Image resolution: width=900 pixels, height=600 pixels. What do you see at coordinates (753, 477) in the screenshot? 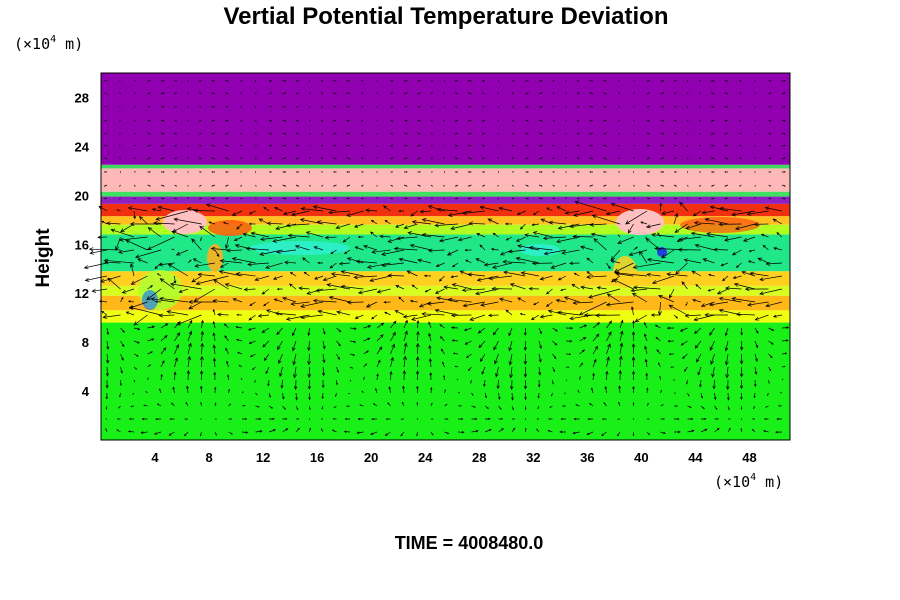
I see `x-unit-exponent: 4` at bounding box center [753, 477].